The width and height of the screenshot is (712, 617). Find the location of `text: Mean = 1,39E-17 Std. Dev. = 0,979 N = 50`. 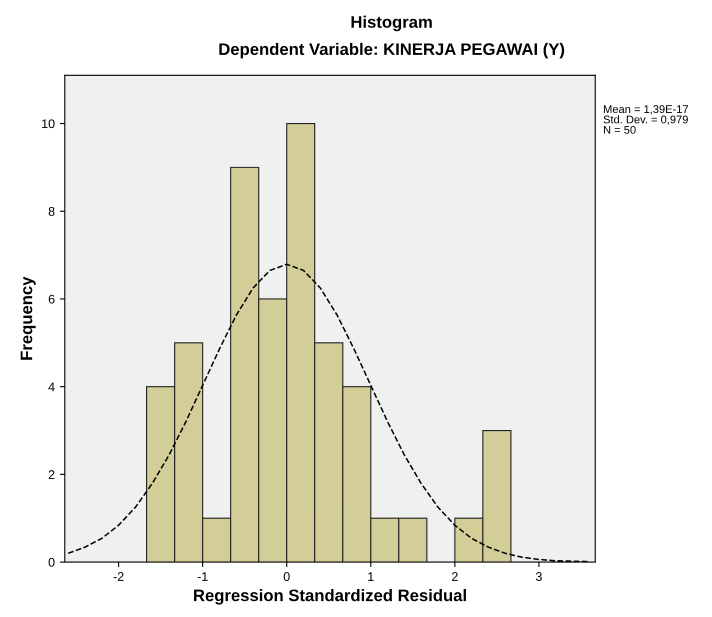

text: Mean = 1,39E-17 Std. Dev. = 0,979 N = 50 is located at coordinates (646, 119).